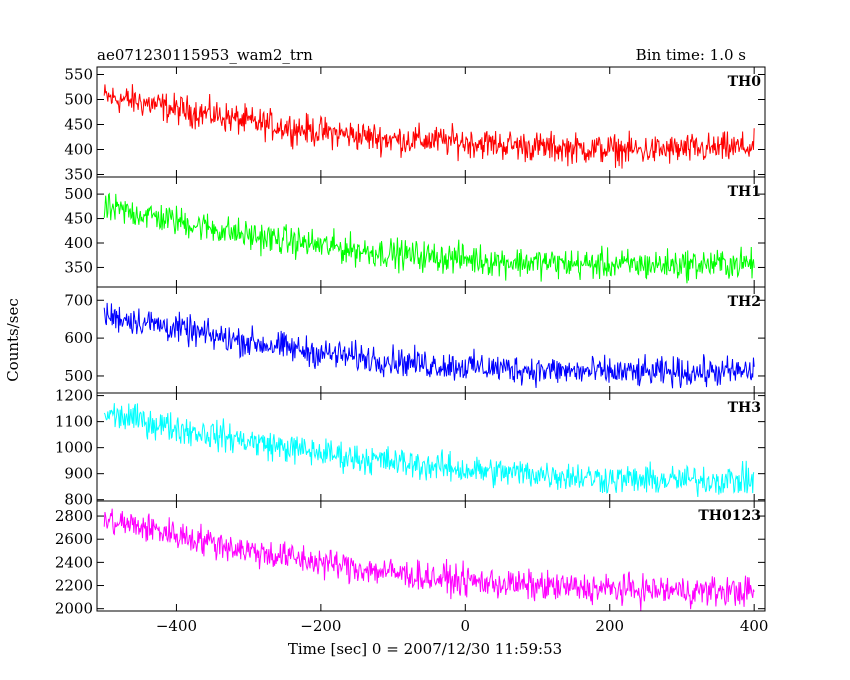 The width and height of the screenshot is (850, 680). I want to click on x-tick-label: 200, so click(609, 626).